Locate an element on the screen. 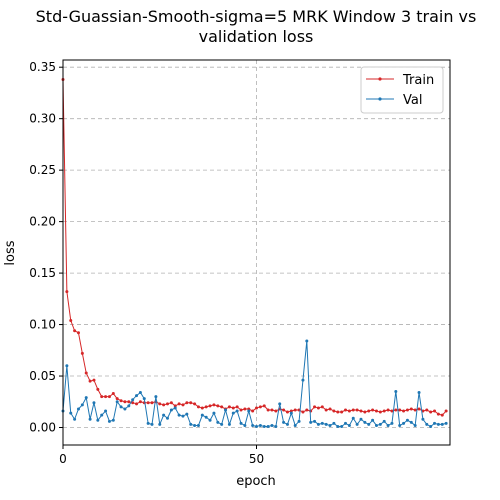 Image resolution: width=500 pixels, height=500 pixels. y-tick-label: 0.00 is located at coordinates (42, 428).